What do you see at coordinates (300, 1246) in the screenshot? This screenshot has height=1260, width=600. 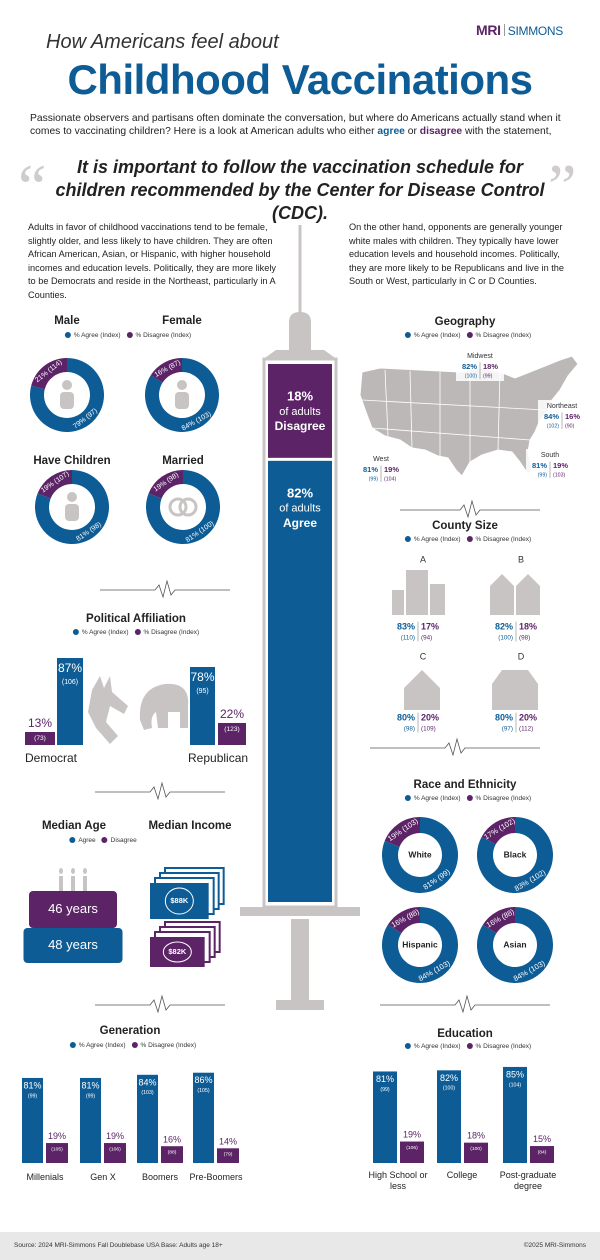 I see `footer` at bounding box center [300, 1246].